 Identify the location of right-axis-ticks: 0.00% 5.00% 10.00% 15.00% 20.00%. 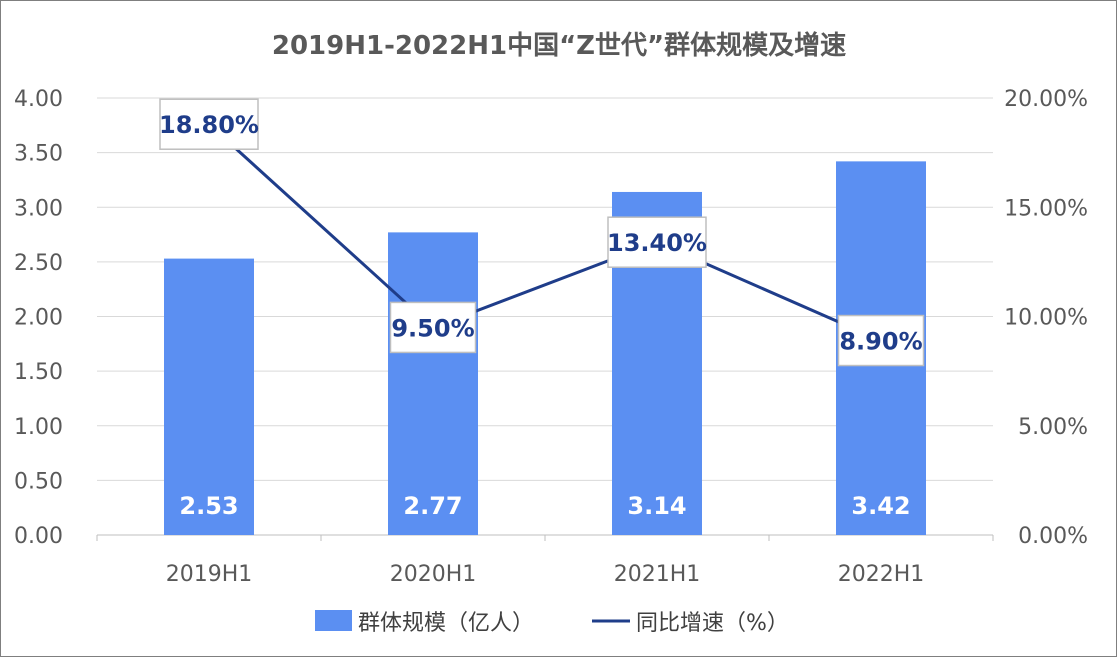
(1046, 318).